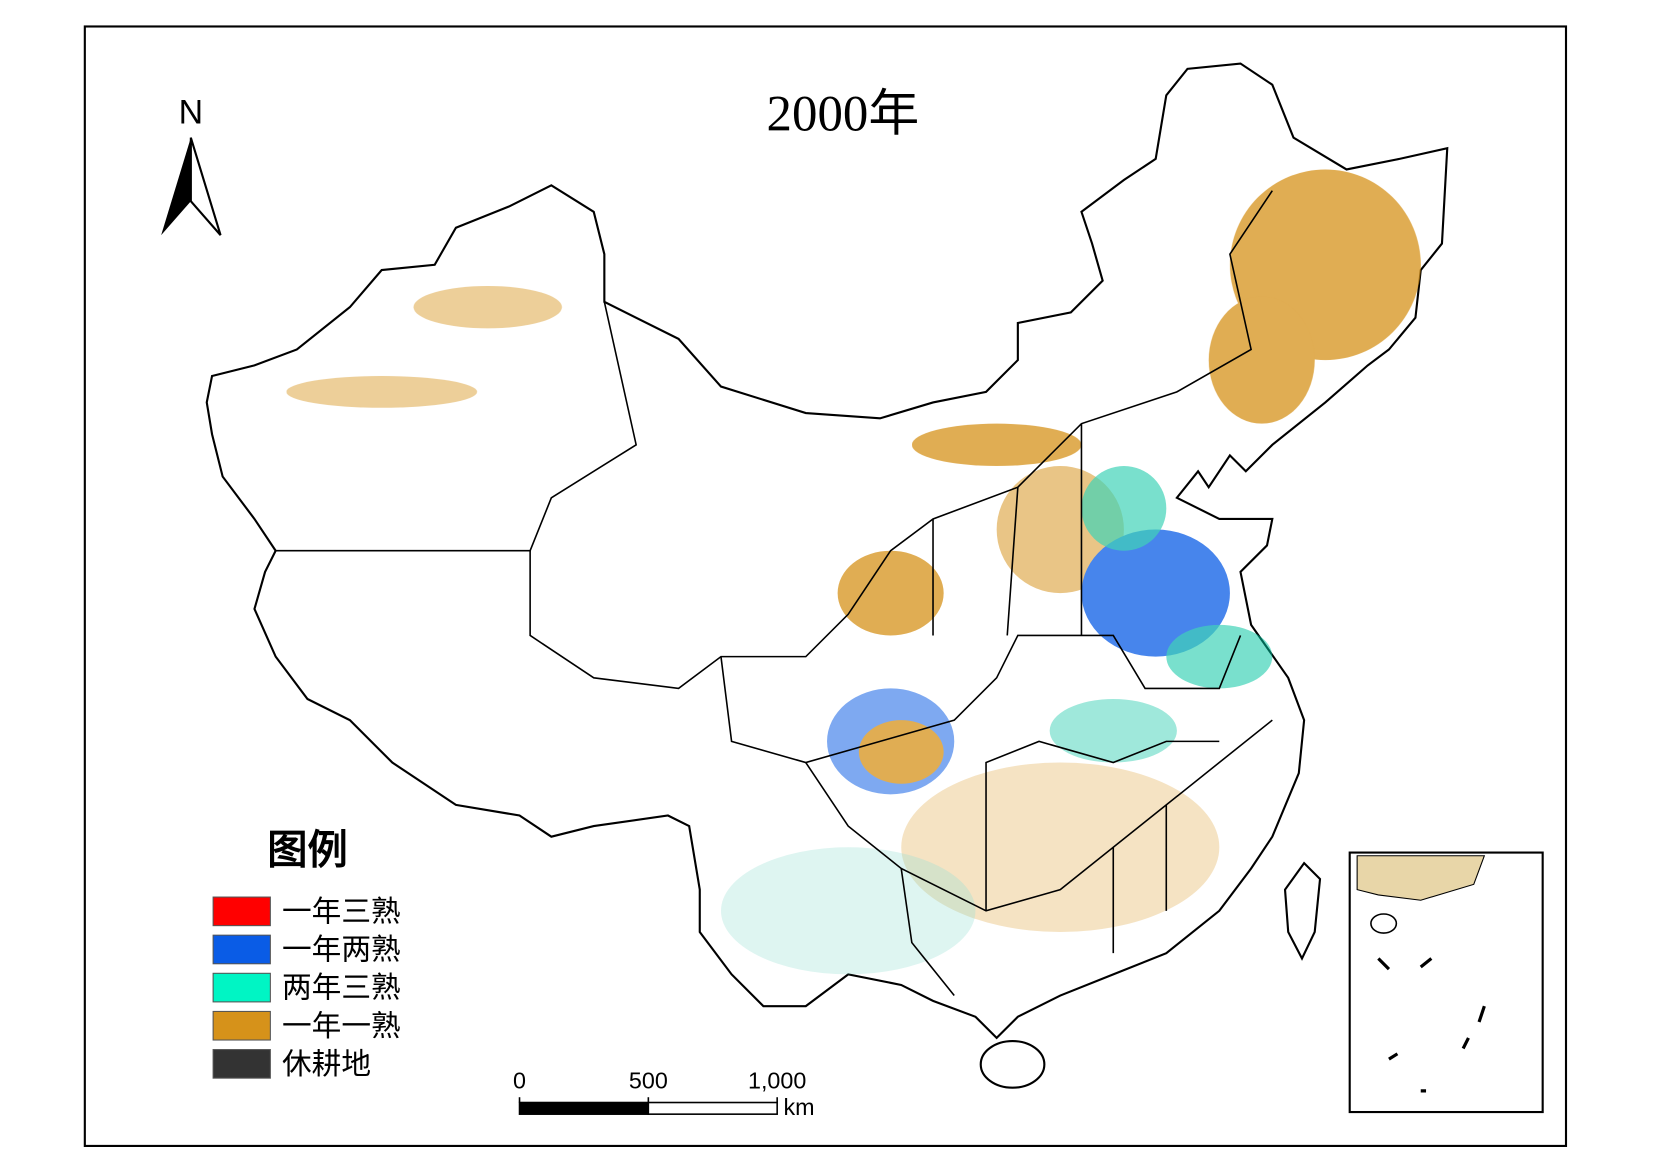 Image resolution: width=1654 pixels, height=1165 pixels. I want to click on legend-label: 休耕地, so click(326, 1063).